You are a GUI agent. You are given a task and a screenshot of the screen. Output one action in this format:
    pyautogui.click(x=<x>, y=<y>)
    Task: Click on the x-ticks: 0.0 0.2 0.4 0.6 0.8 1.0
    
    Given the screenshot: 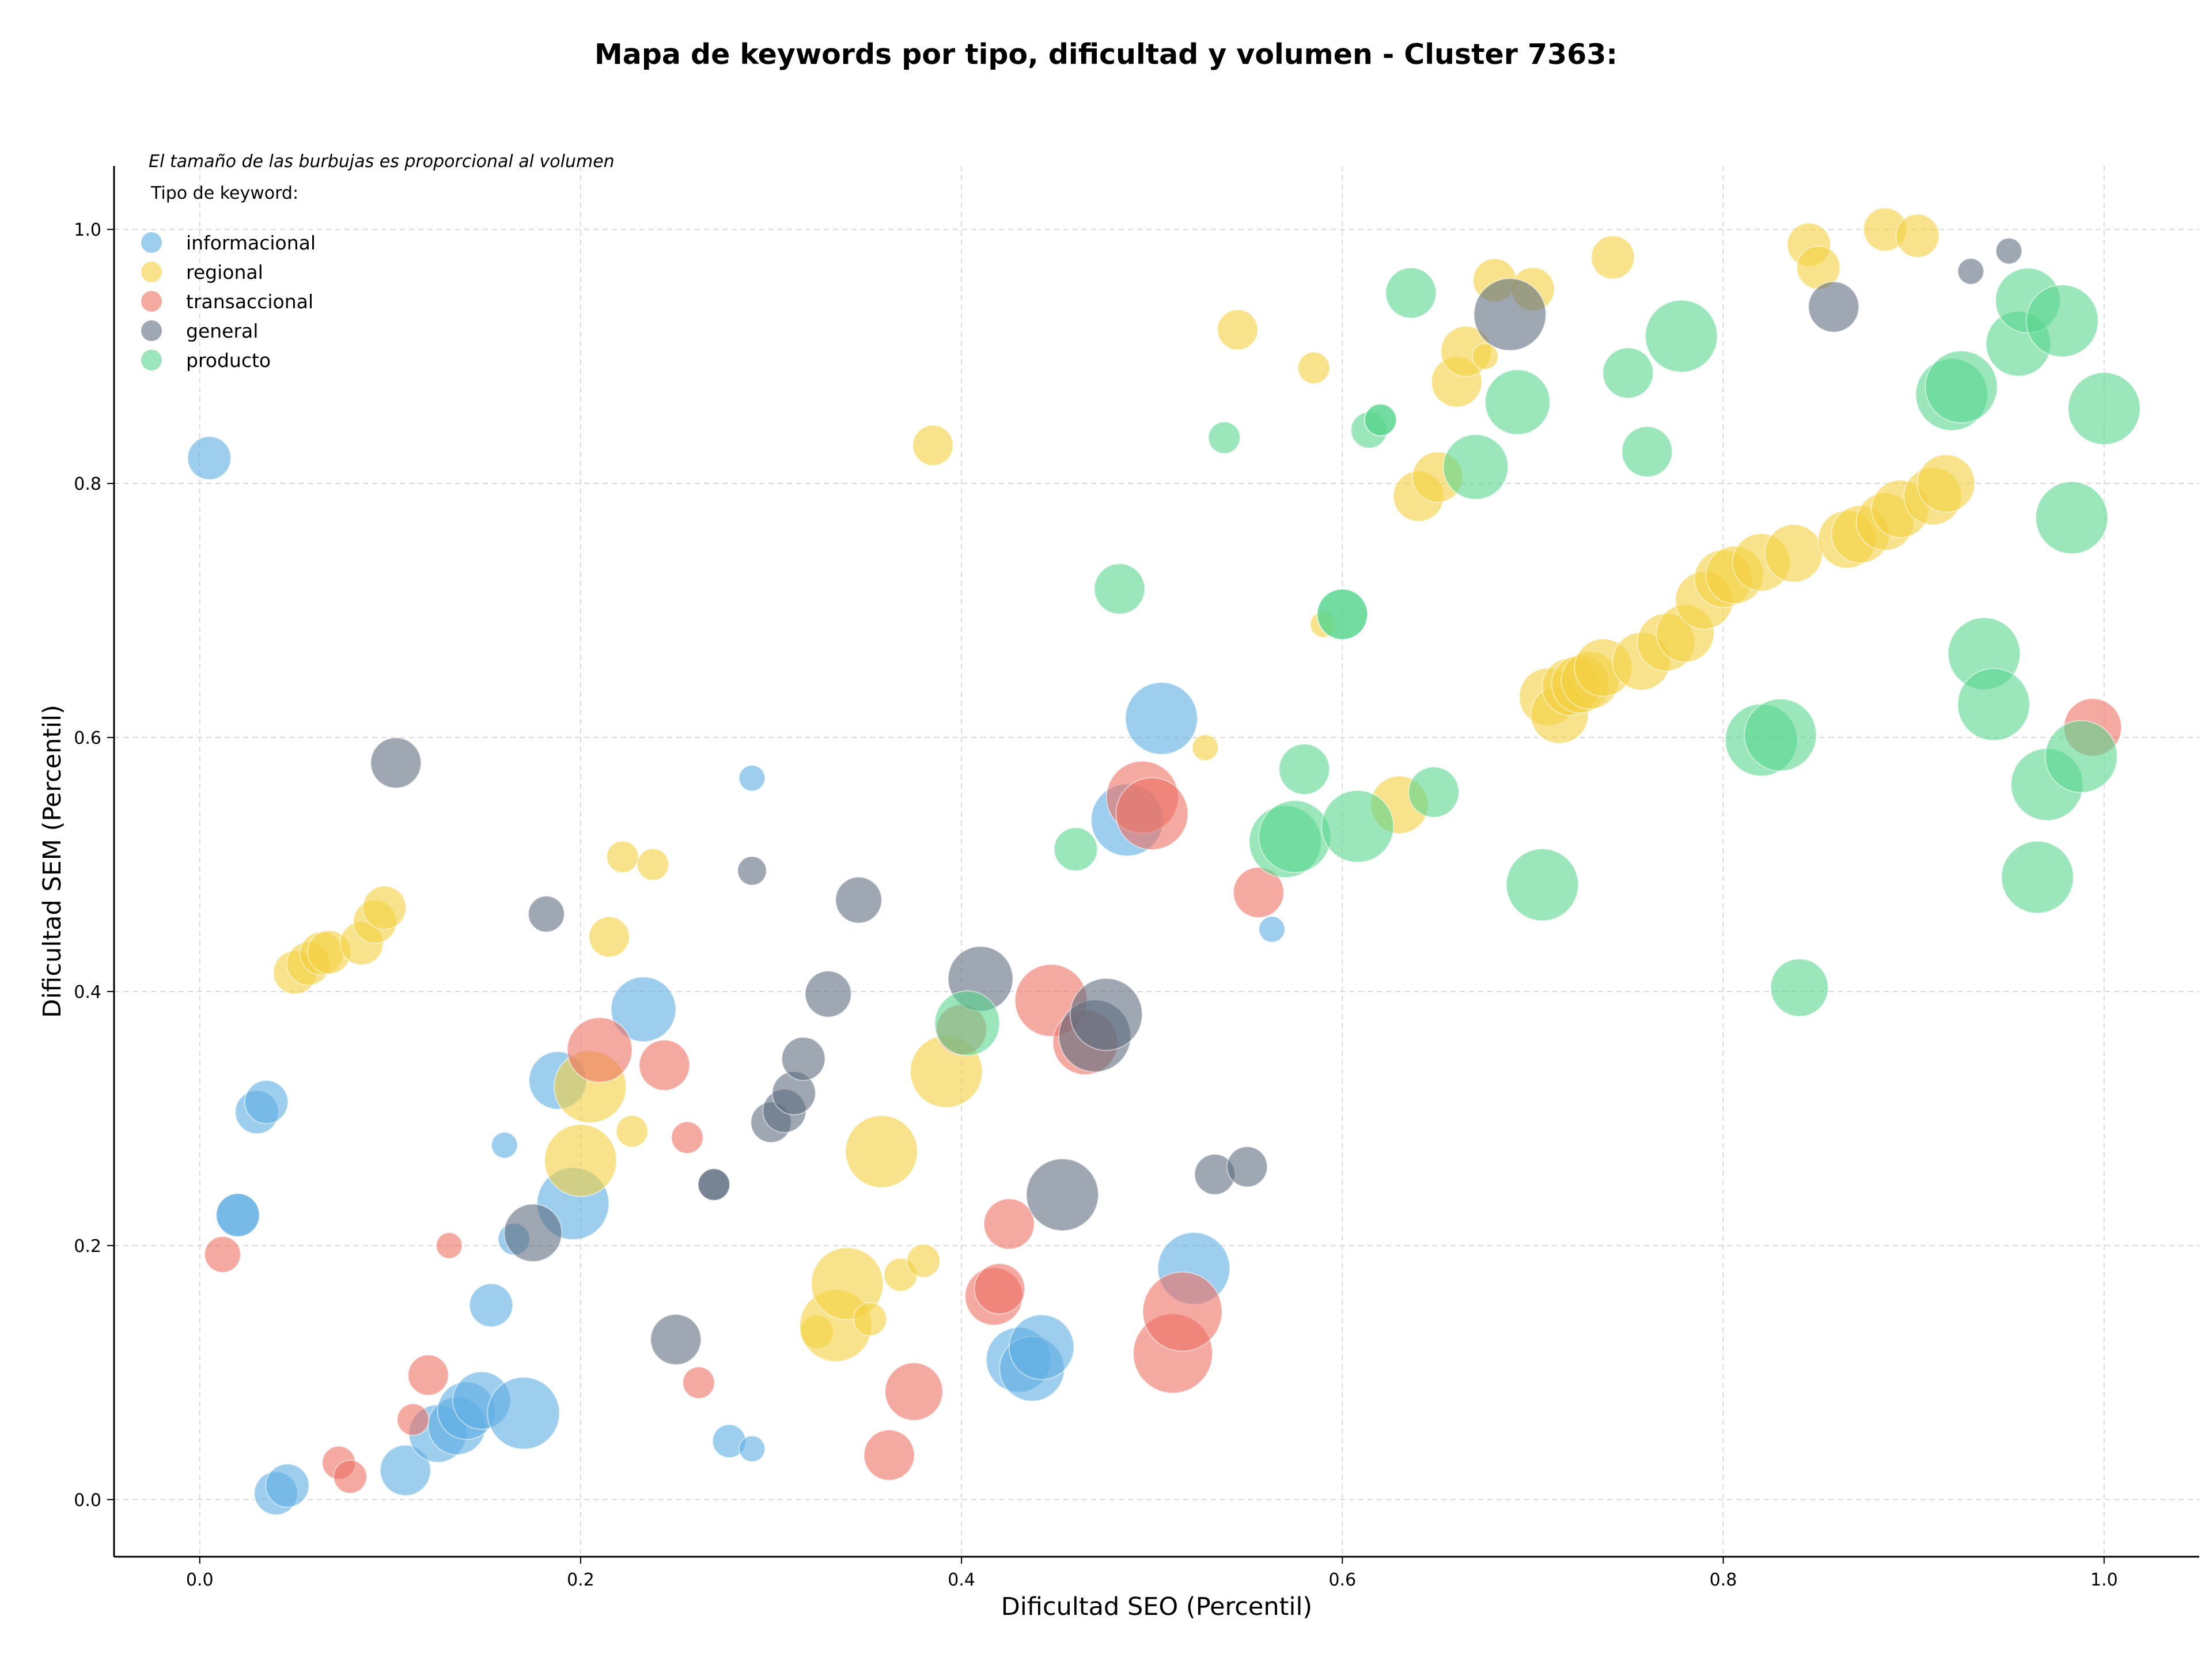 What is the action you would take?
    pyautogui.click(x=1152, y=1573)
    